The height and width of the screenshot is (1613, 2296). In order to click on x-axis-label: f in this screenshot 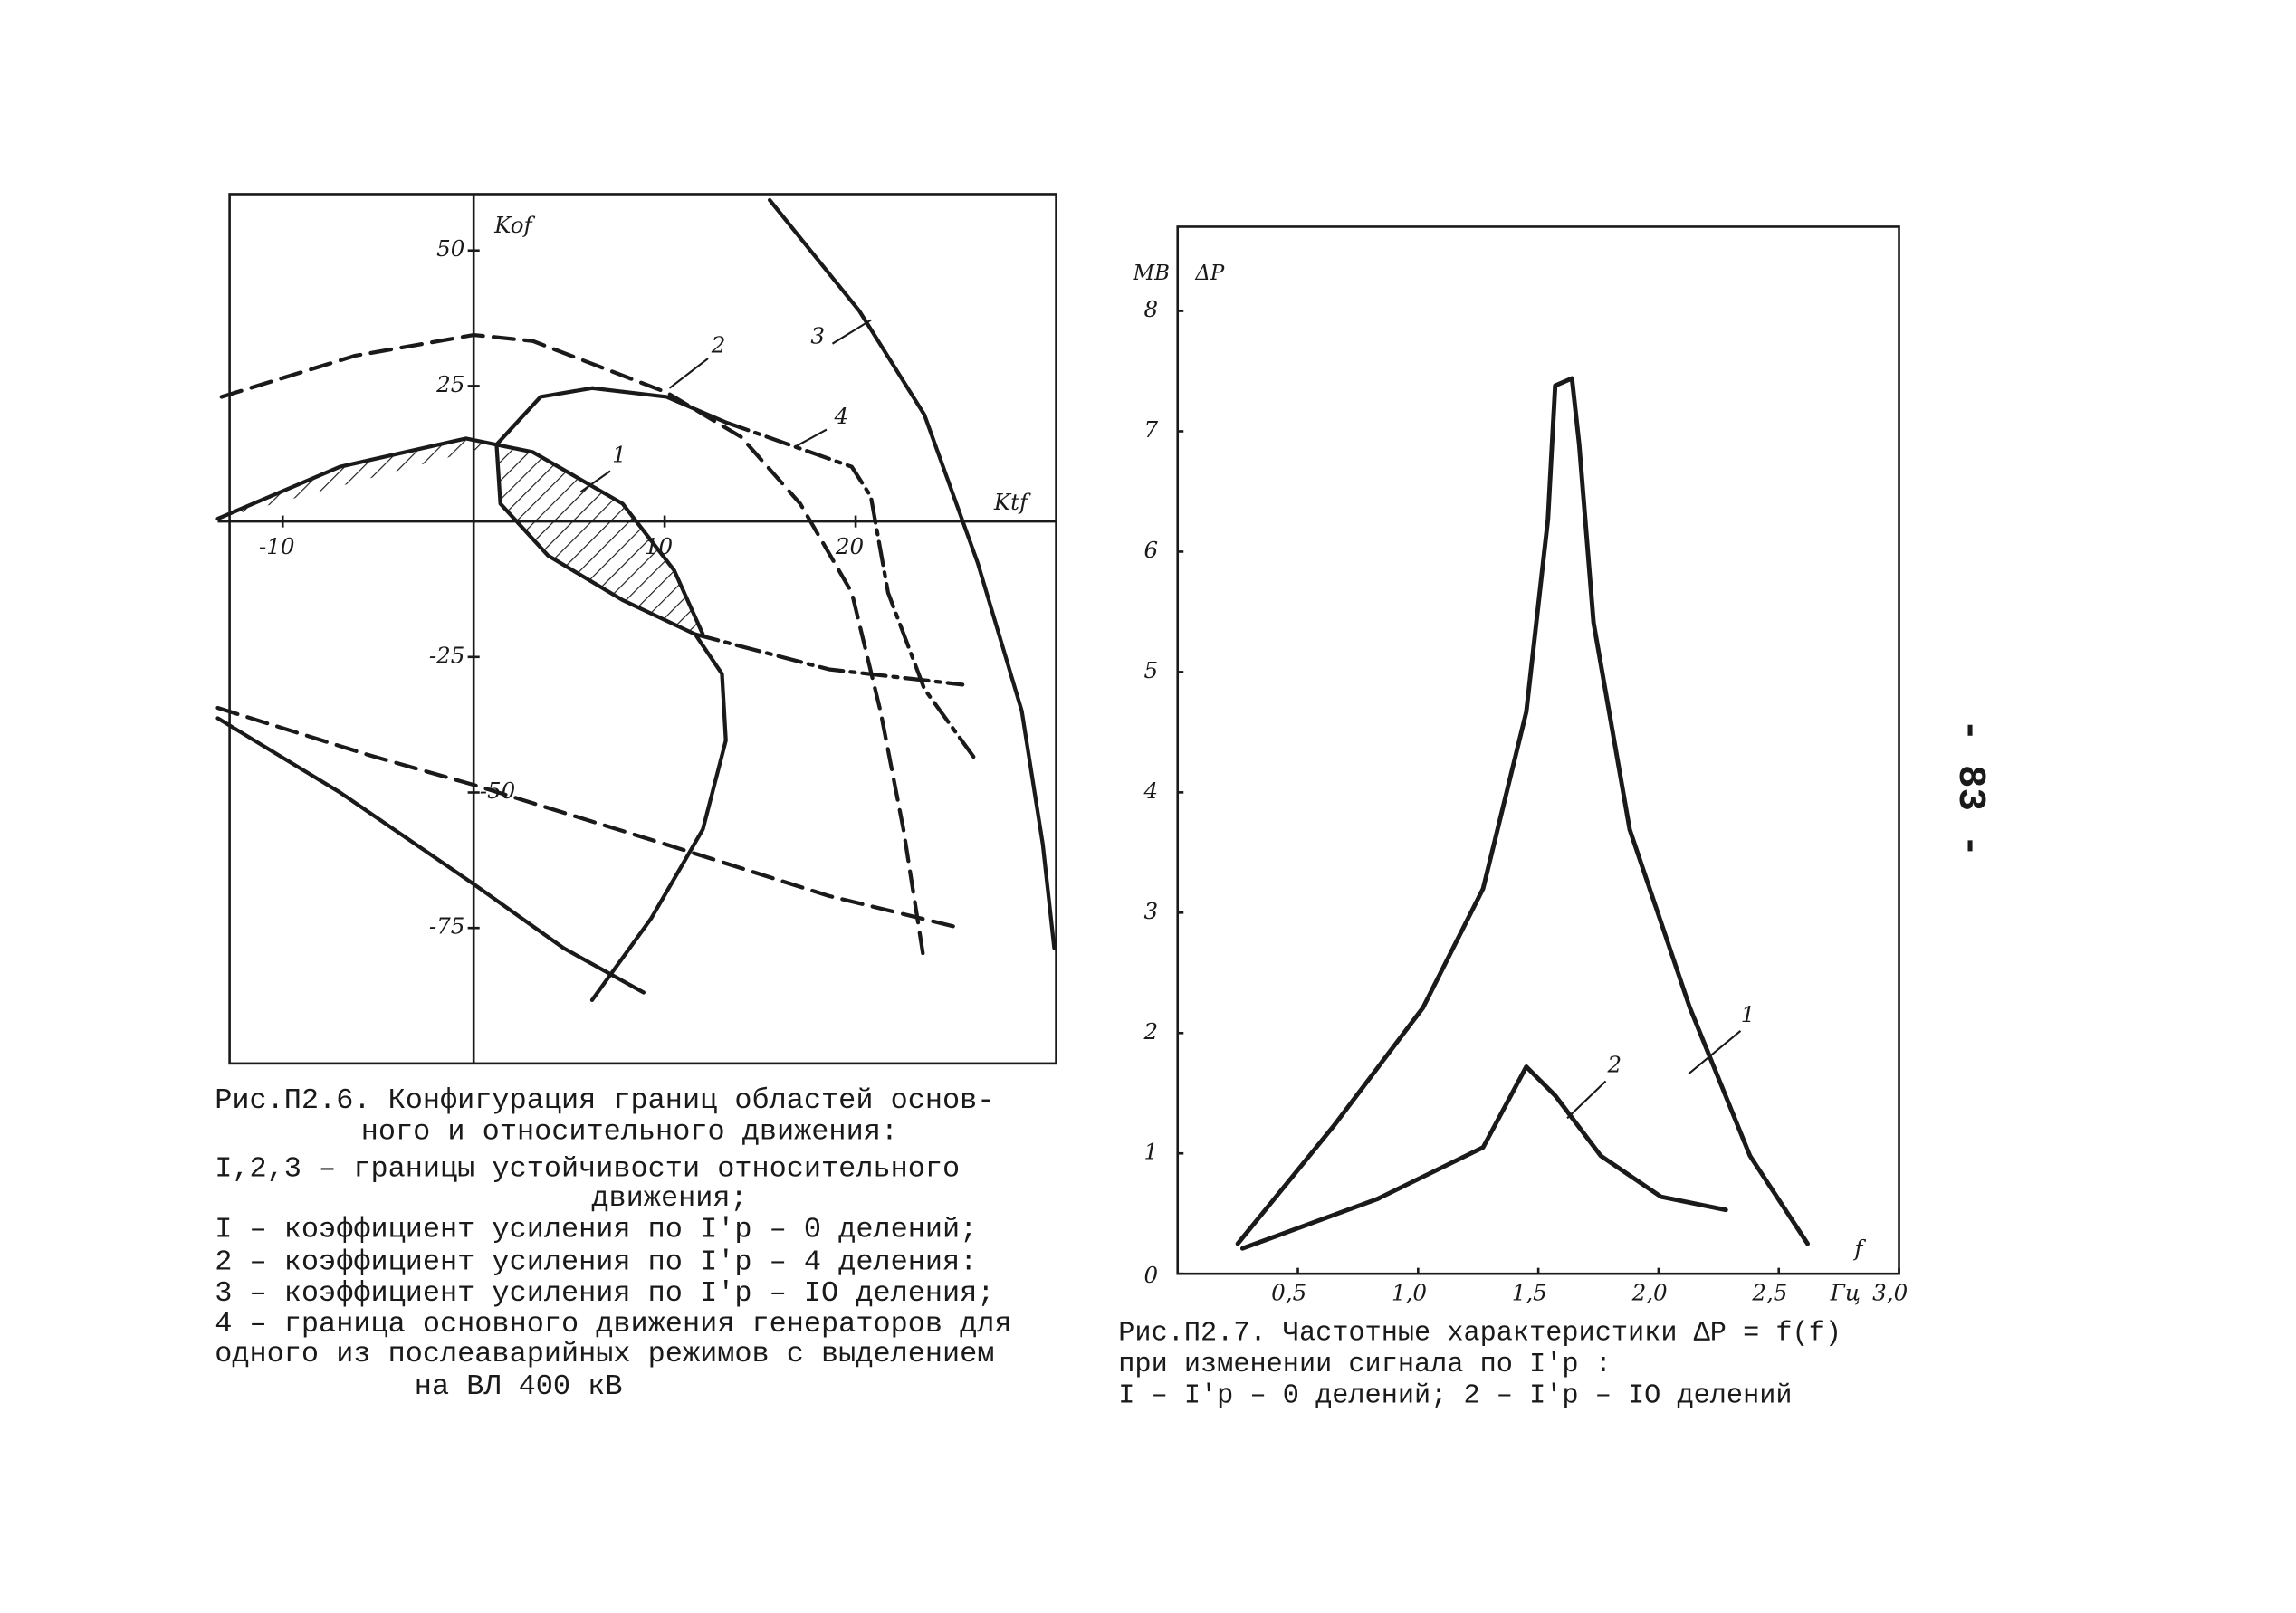, I will do `click(1859, 1249)`.